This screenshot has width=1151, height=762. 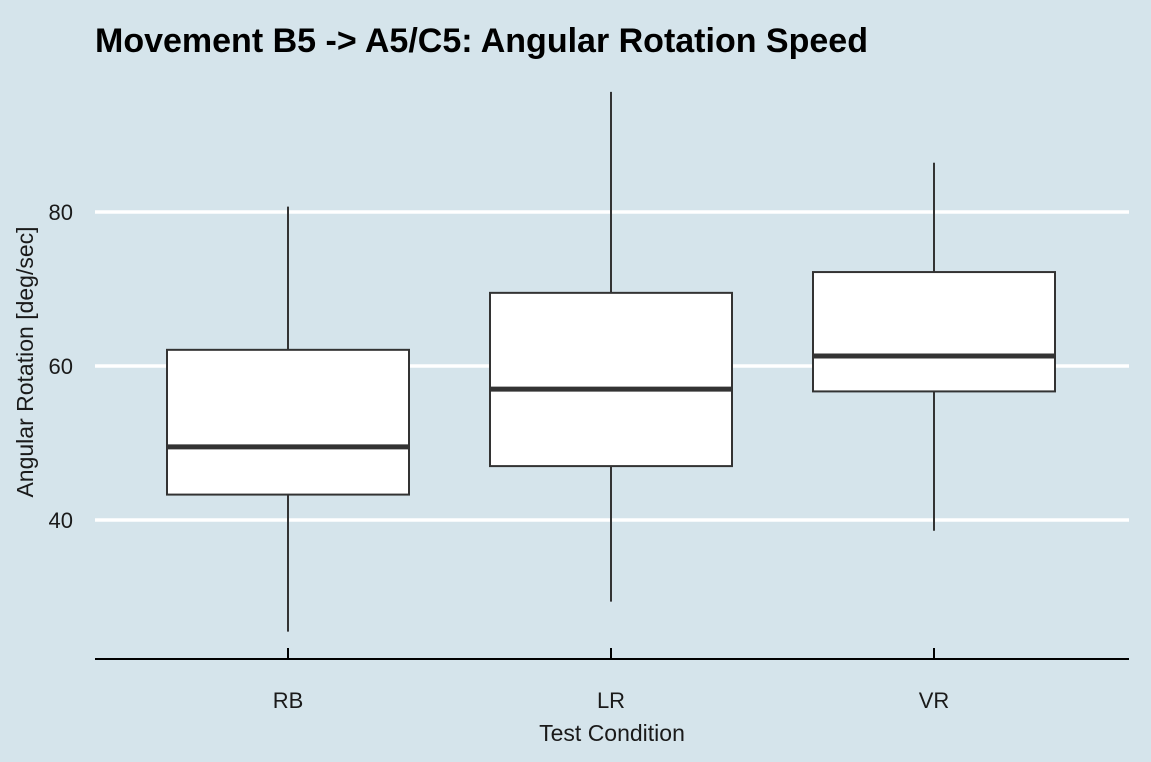 I want to click on y-axis-ticks: 40 60 80, so click(x=61, y=366).